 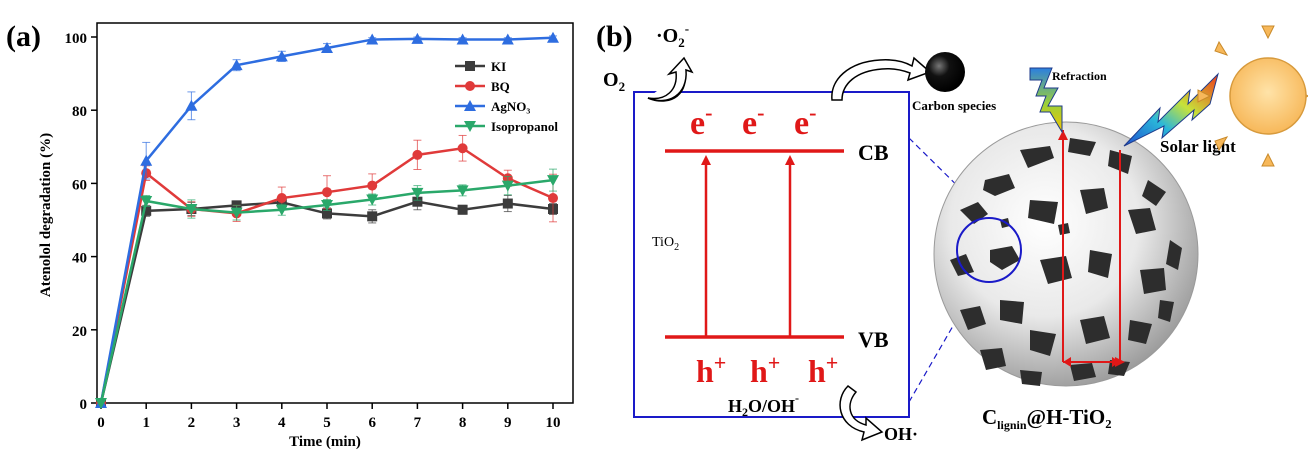 I want to click on y-tick-label: 0, so click(x=84, y=405).